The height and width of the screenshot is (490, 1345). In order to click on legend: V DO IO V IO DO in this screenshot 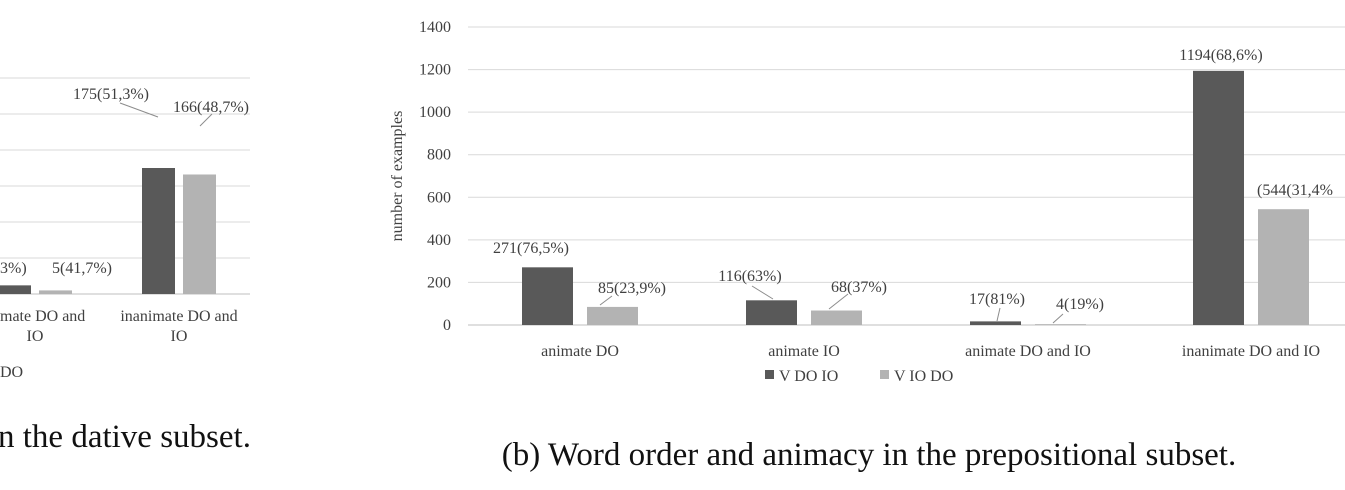, I will do `click(859, 376)`.